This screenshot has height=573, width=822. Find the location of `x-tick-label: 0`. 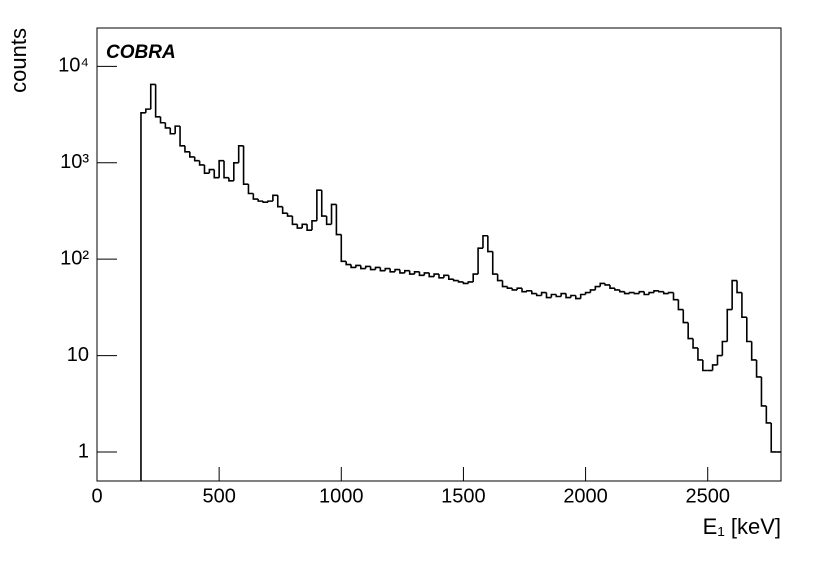

x-tick-label: 0 is located at coordinates (96, 496).